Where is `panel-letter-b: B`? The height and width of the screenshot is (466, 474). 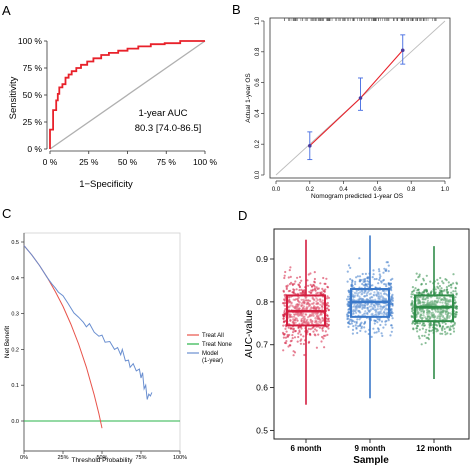
panel-letter-b: B is located at coordinates (236, 9).